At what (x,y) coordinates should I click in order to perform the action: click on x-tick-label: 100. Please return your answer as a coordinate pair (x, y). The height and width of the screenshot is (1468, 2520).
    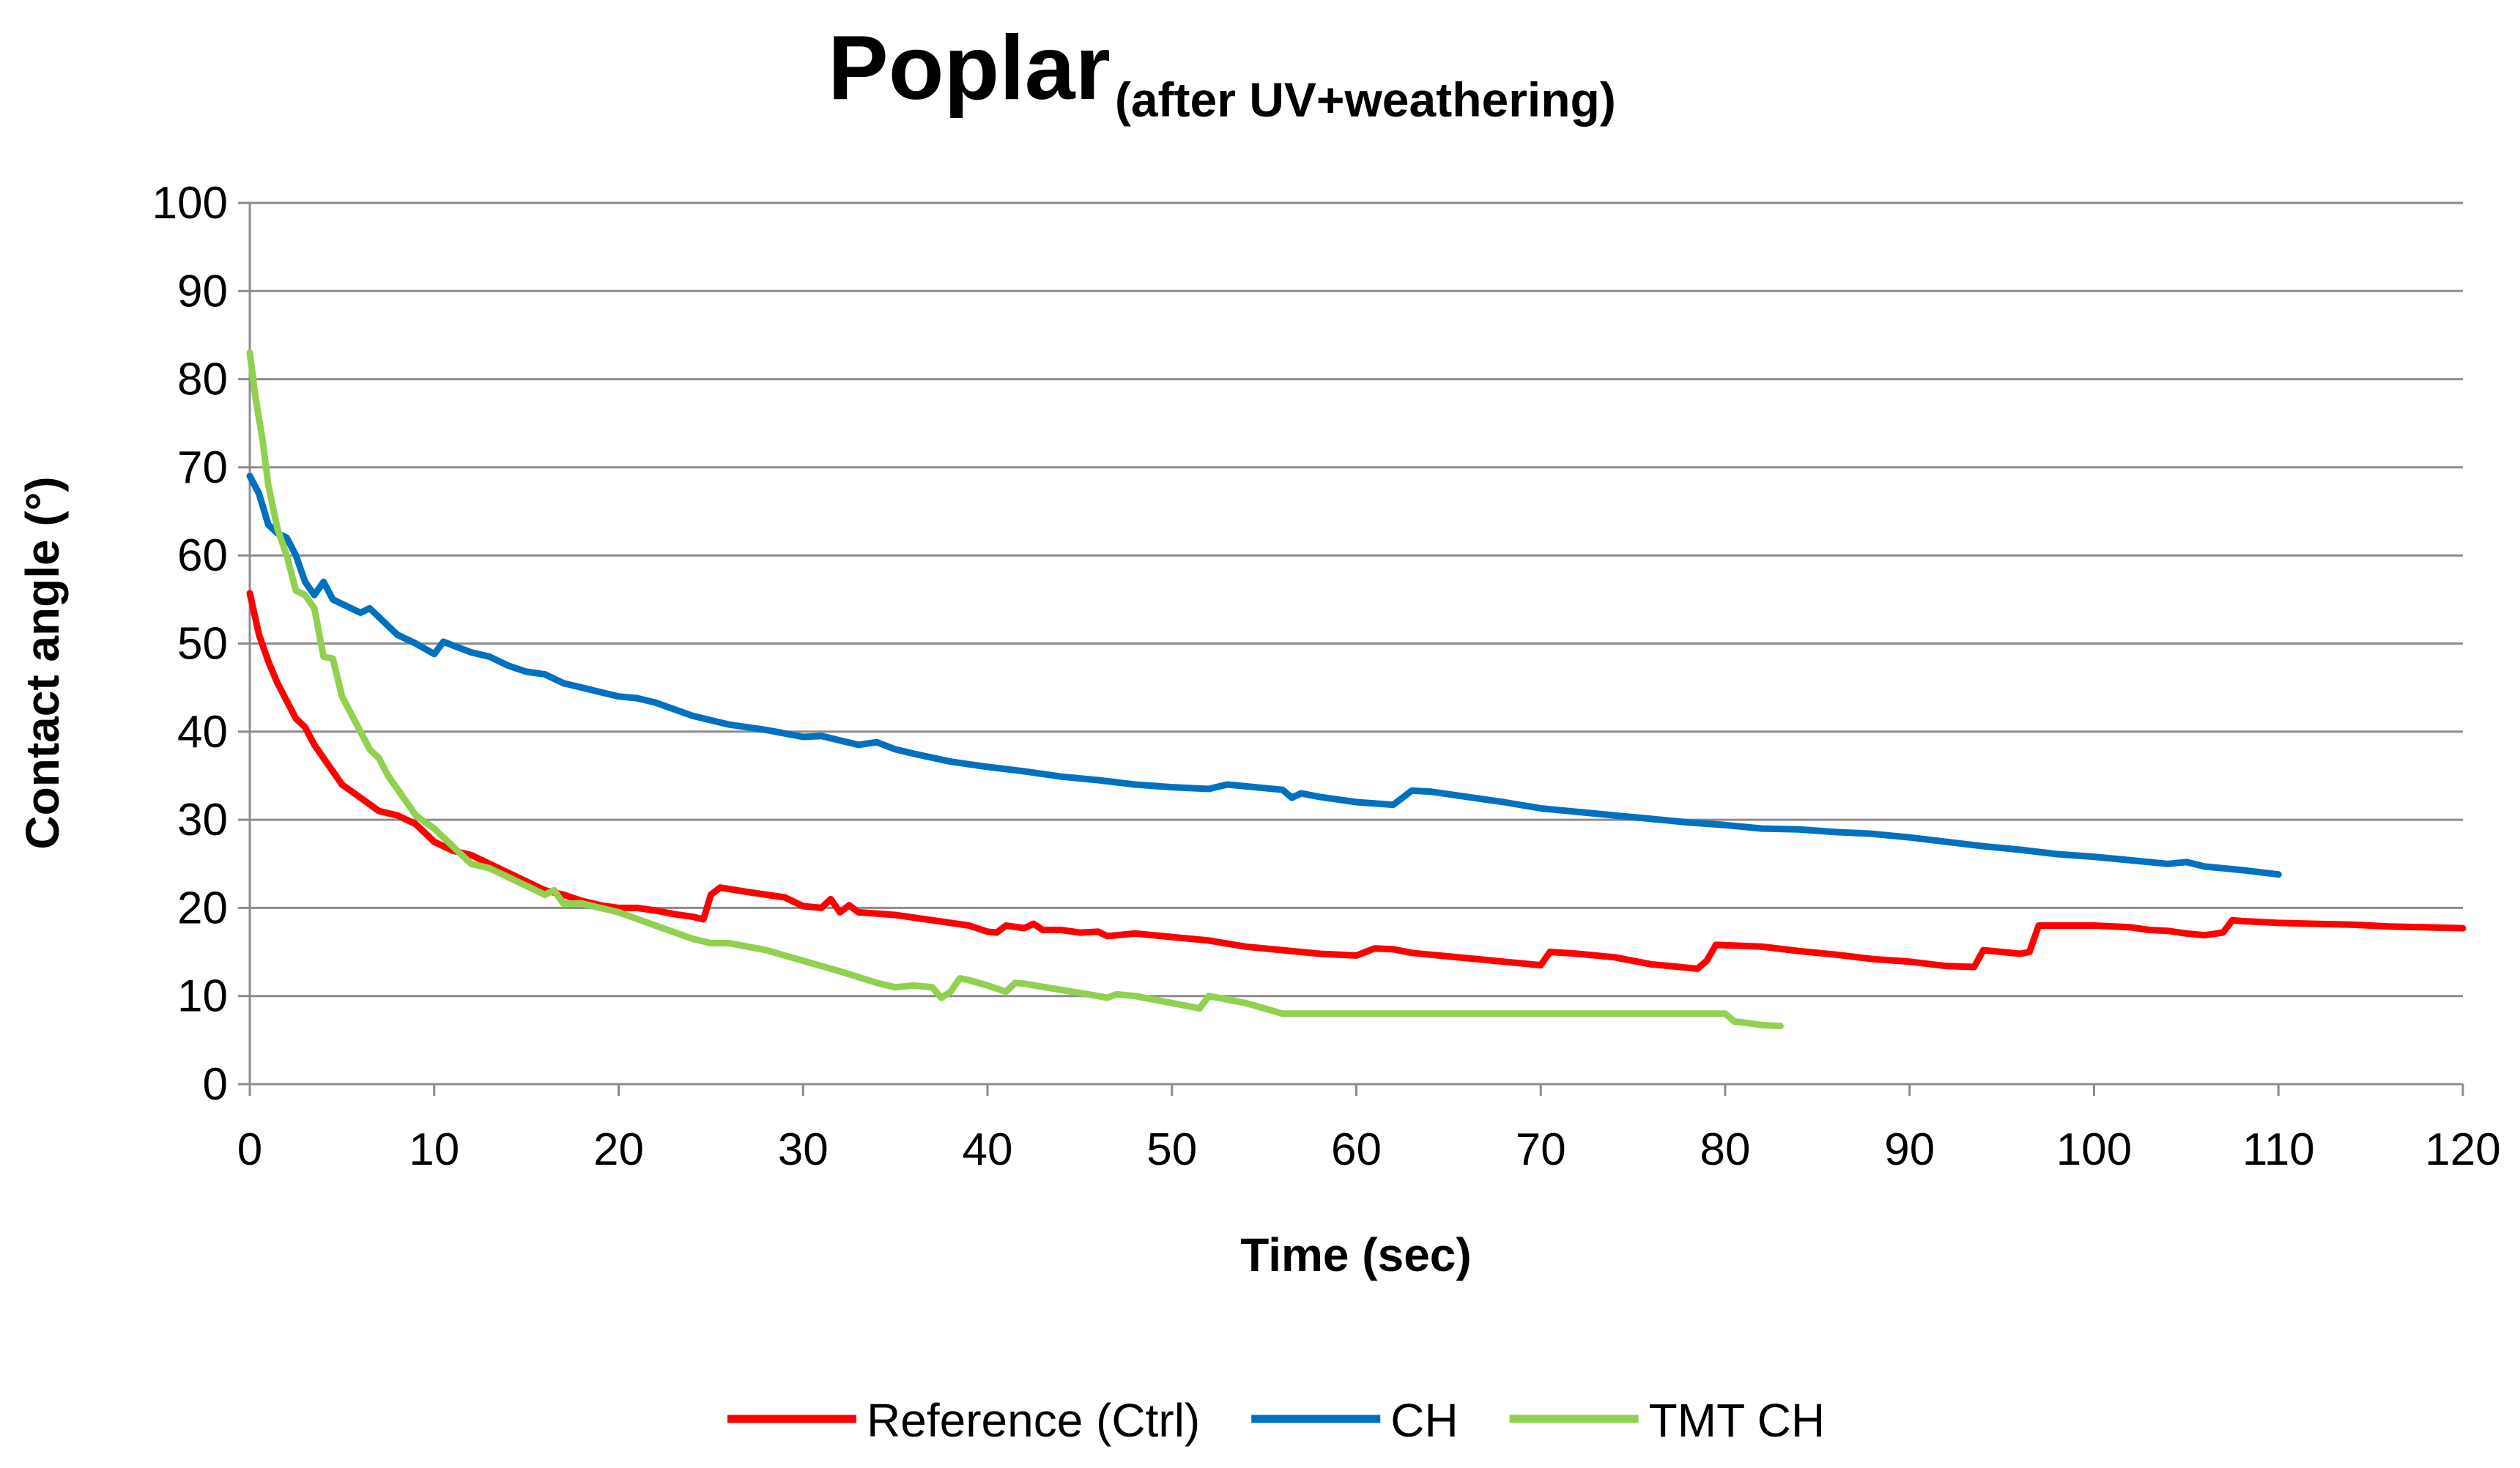
    Looking at the image, I should click on (2094, 1149).